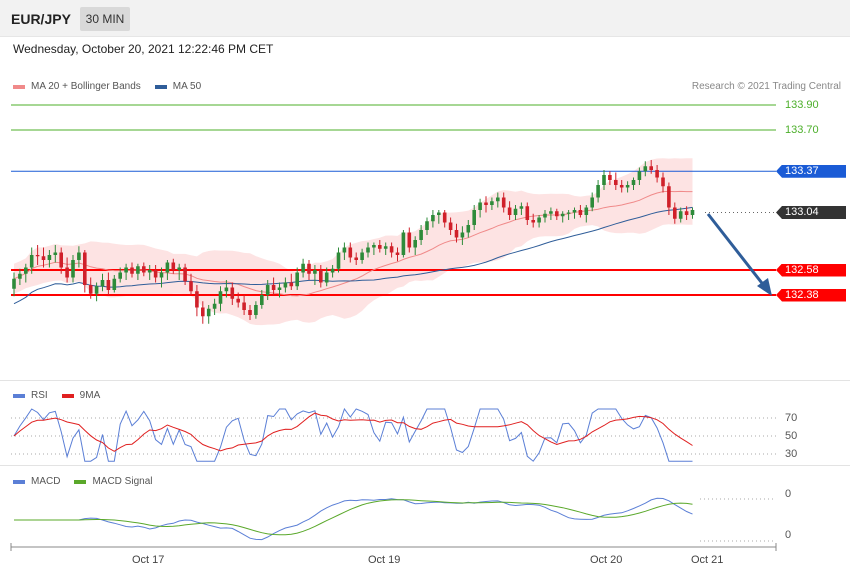  I want to click on ma50-legend-label: MA 50, so click(187, 86).